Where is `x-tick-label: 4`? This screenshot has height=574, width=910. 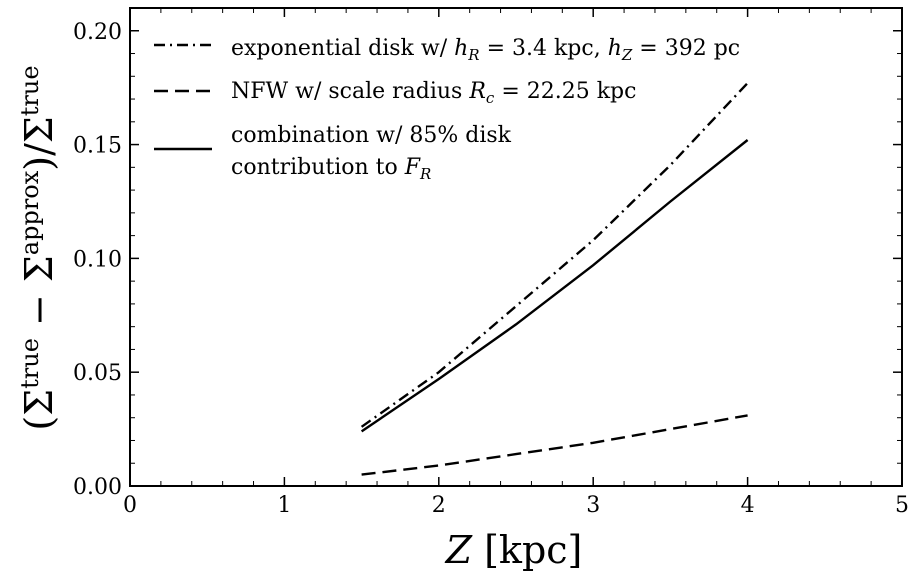 x-tick-label: 4 is located at coordinates (748, 505).